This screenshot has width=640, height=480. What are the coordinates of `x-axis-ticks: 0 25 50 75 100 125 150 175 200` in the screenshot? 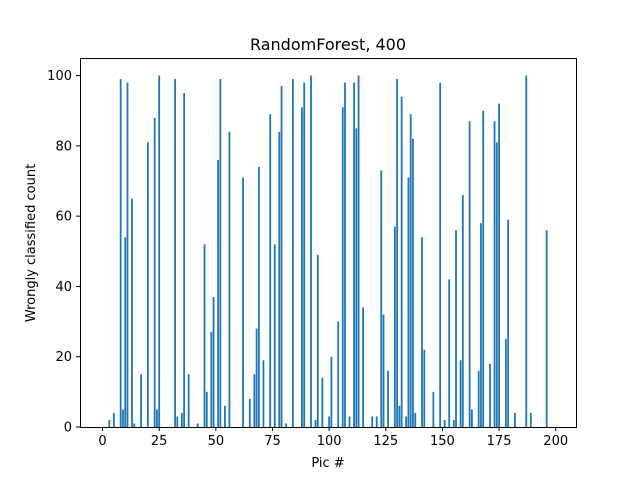 It's located at (333, 438).